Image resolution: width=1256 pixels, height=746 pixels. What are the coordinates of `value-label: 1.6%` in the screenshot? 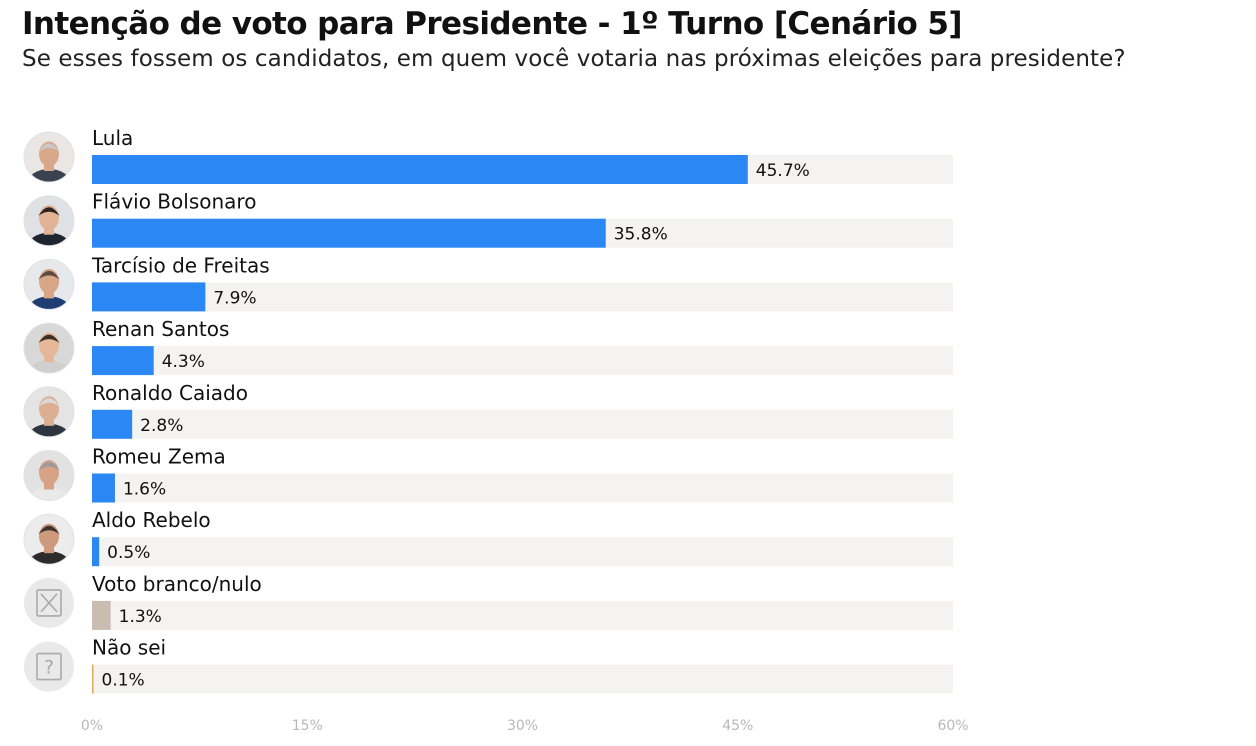 It's located at (144, 490).